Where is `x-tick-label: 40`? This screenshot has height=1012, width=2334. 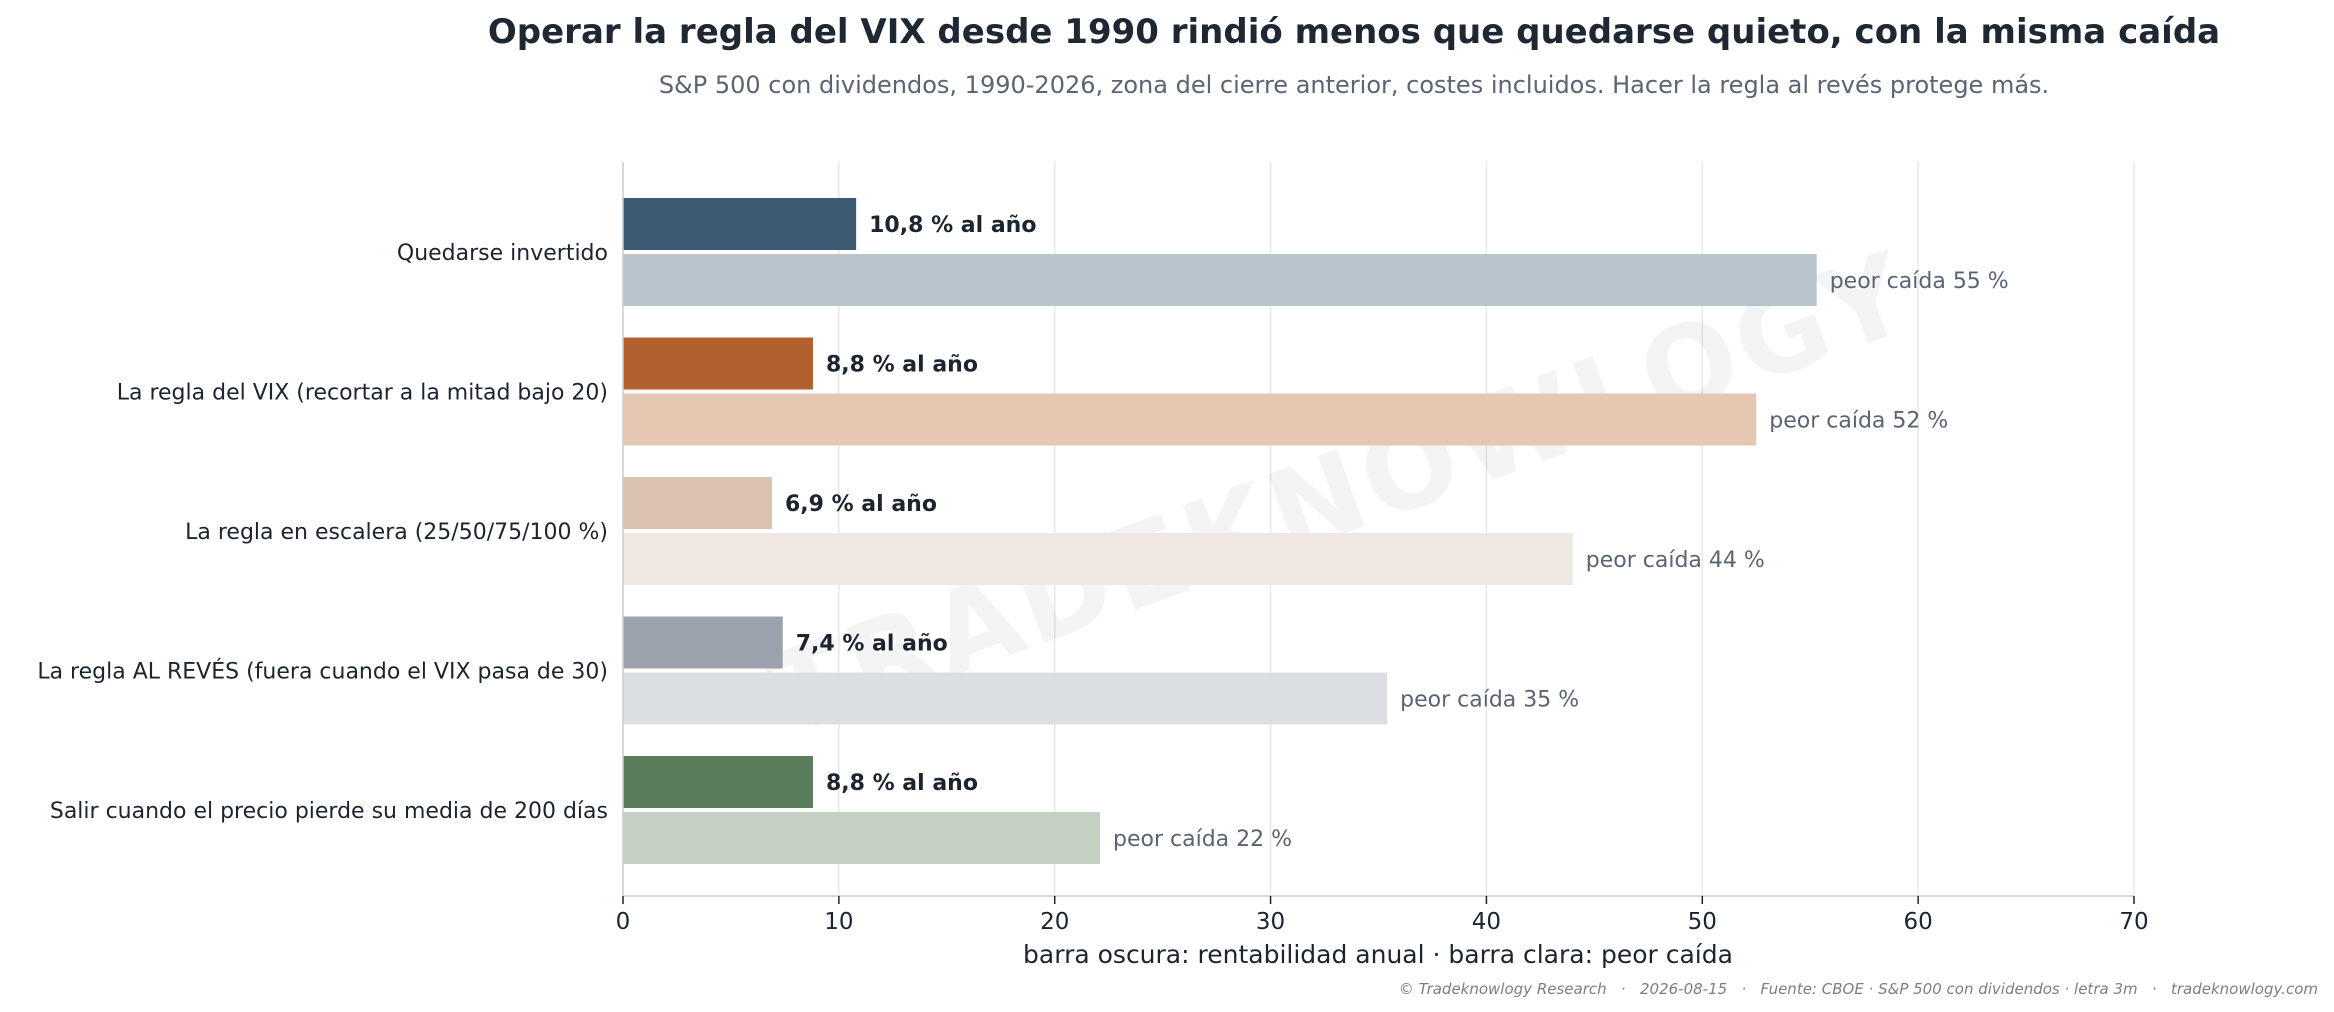
x-tick-label: 40 is located at coordinates (1486, 922).